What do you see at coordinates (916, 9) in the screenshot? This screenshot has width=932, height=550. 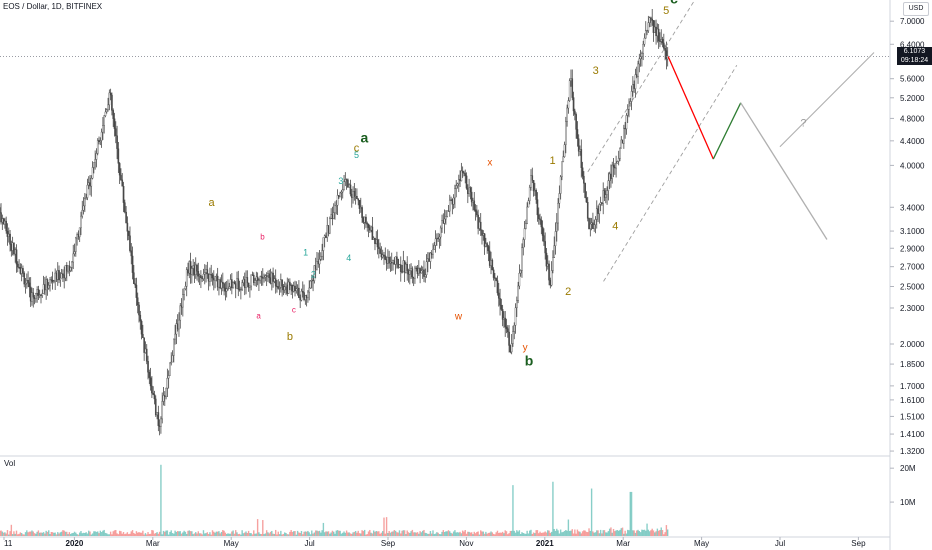 I see `currency-unit-badge: USD` at bounding box center [916, 9].